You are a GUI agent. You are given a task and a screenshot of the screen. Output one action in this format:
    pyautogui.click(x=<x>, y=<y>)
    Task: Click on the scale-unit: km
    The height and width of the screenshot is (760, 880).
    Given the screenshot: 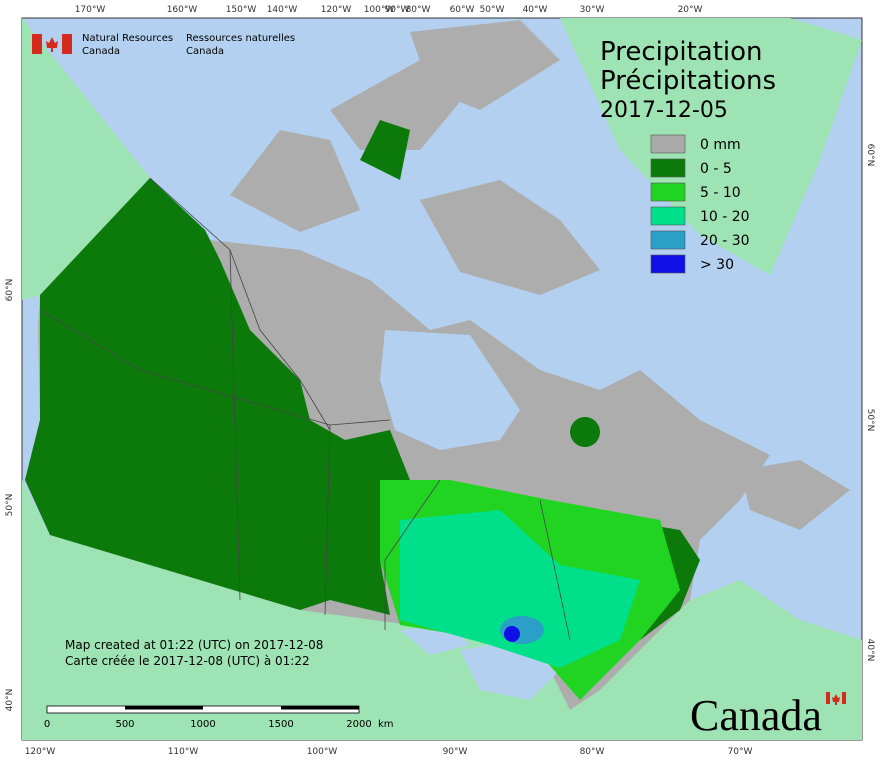 What is the action you would take?
    pyautogui.click(x=386, y=724)
    